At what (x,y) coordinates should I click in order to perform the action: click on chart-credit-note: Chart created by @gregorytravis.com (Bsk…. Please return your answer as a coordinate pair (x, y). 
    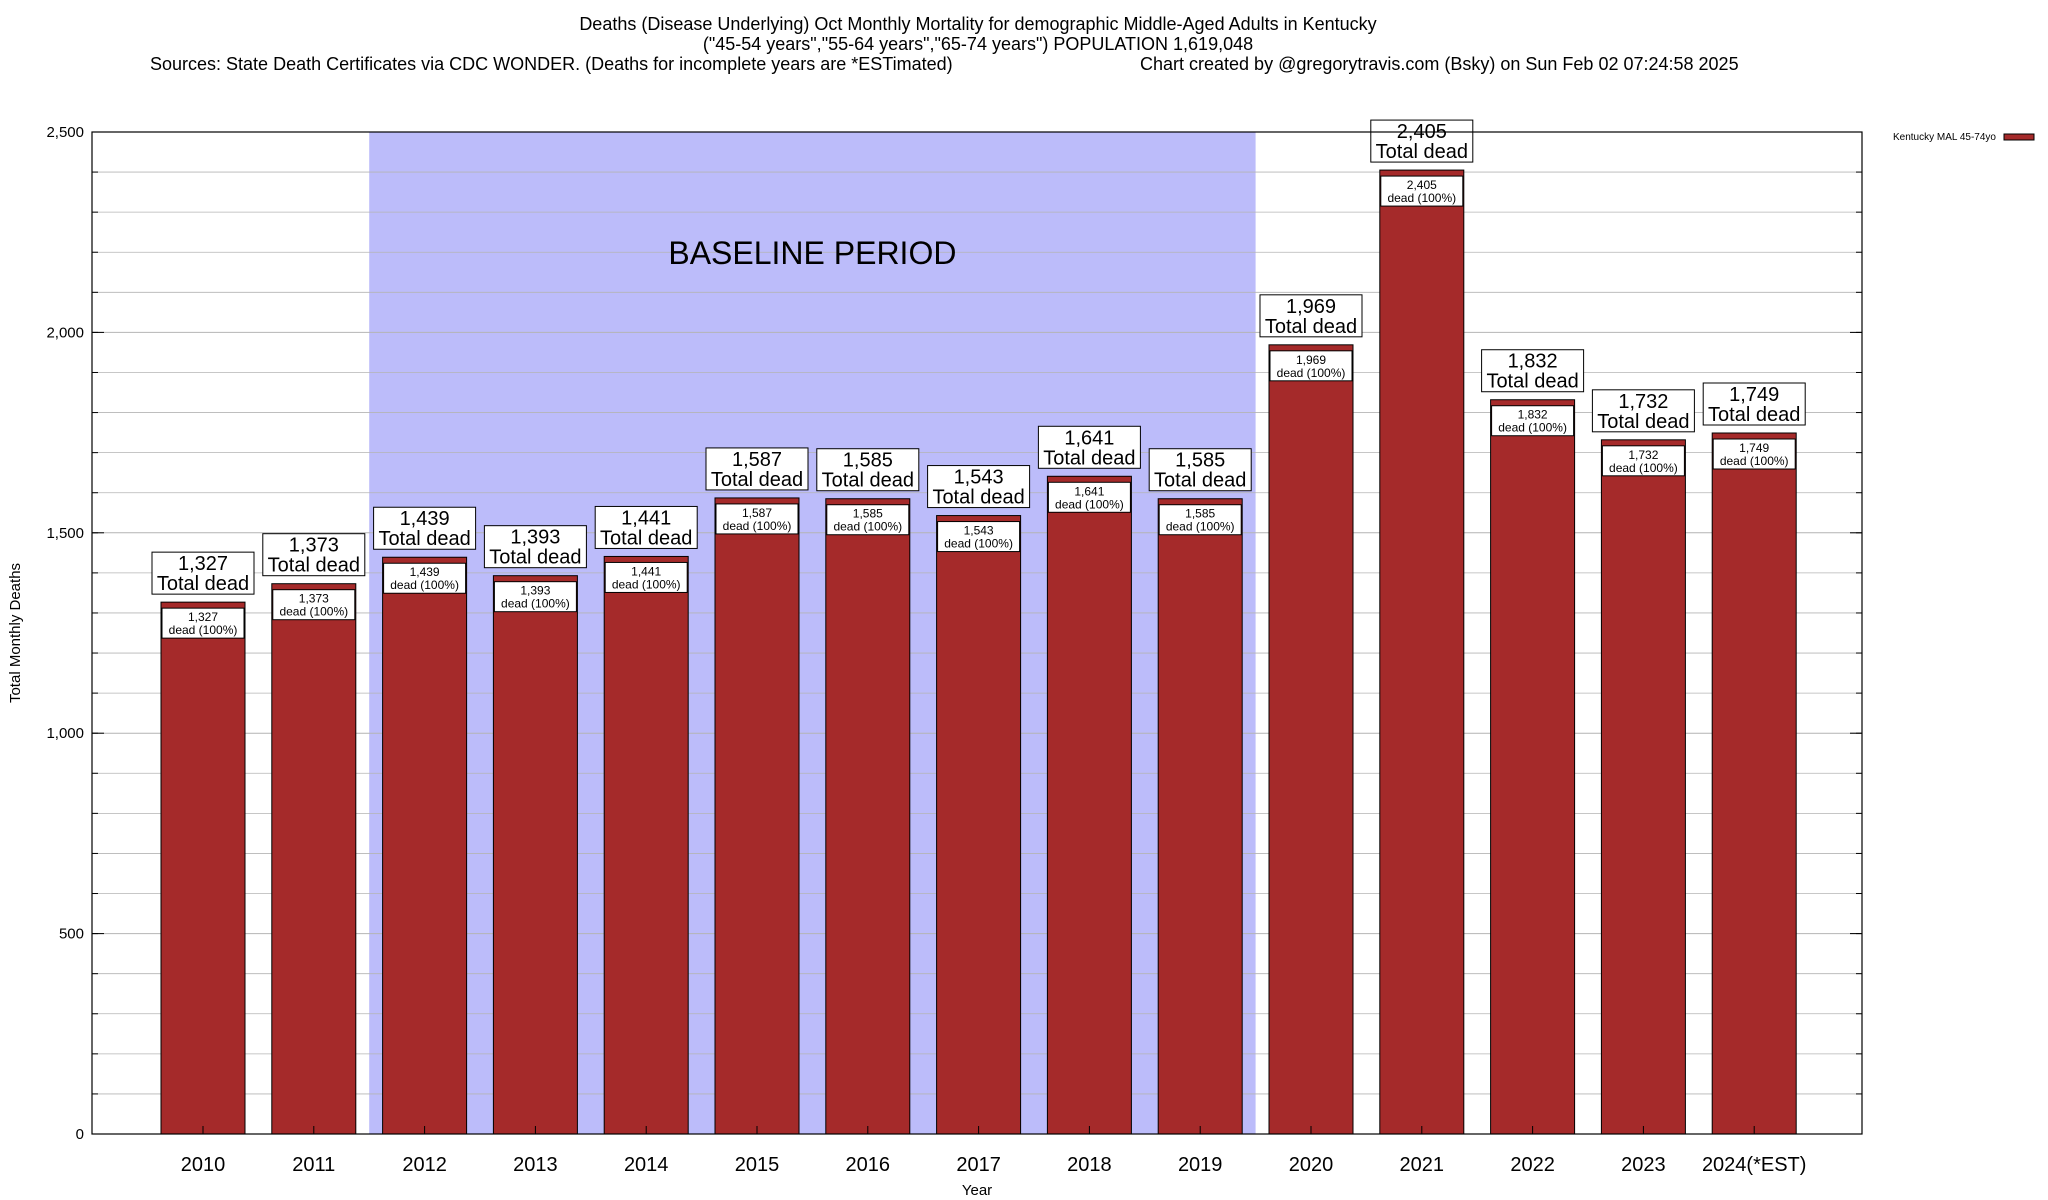
    Looking at the image, I should click on (1439, 64).